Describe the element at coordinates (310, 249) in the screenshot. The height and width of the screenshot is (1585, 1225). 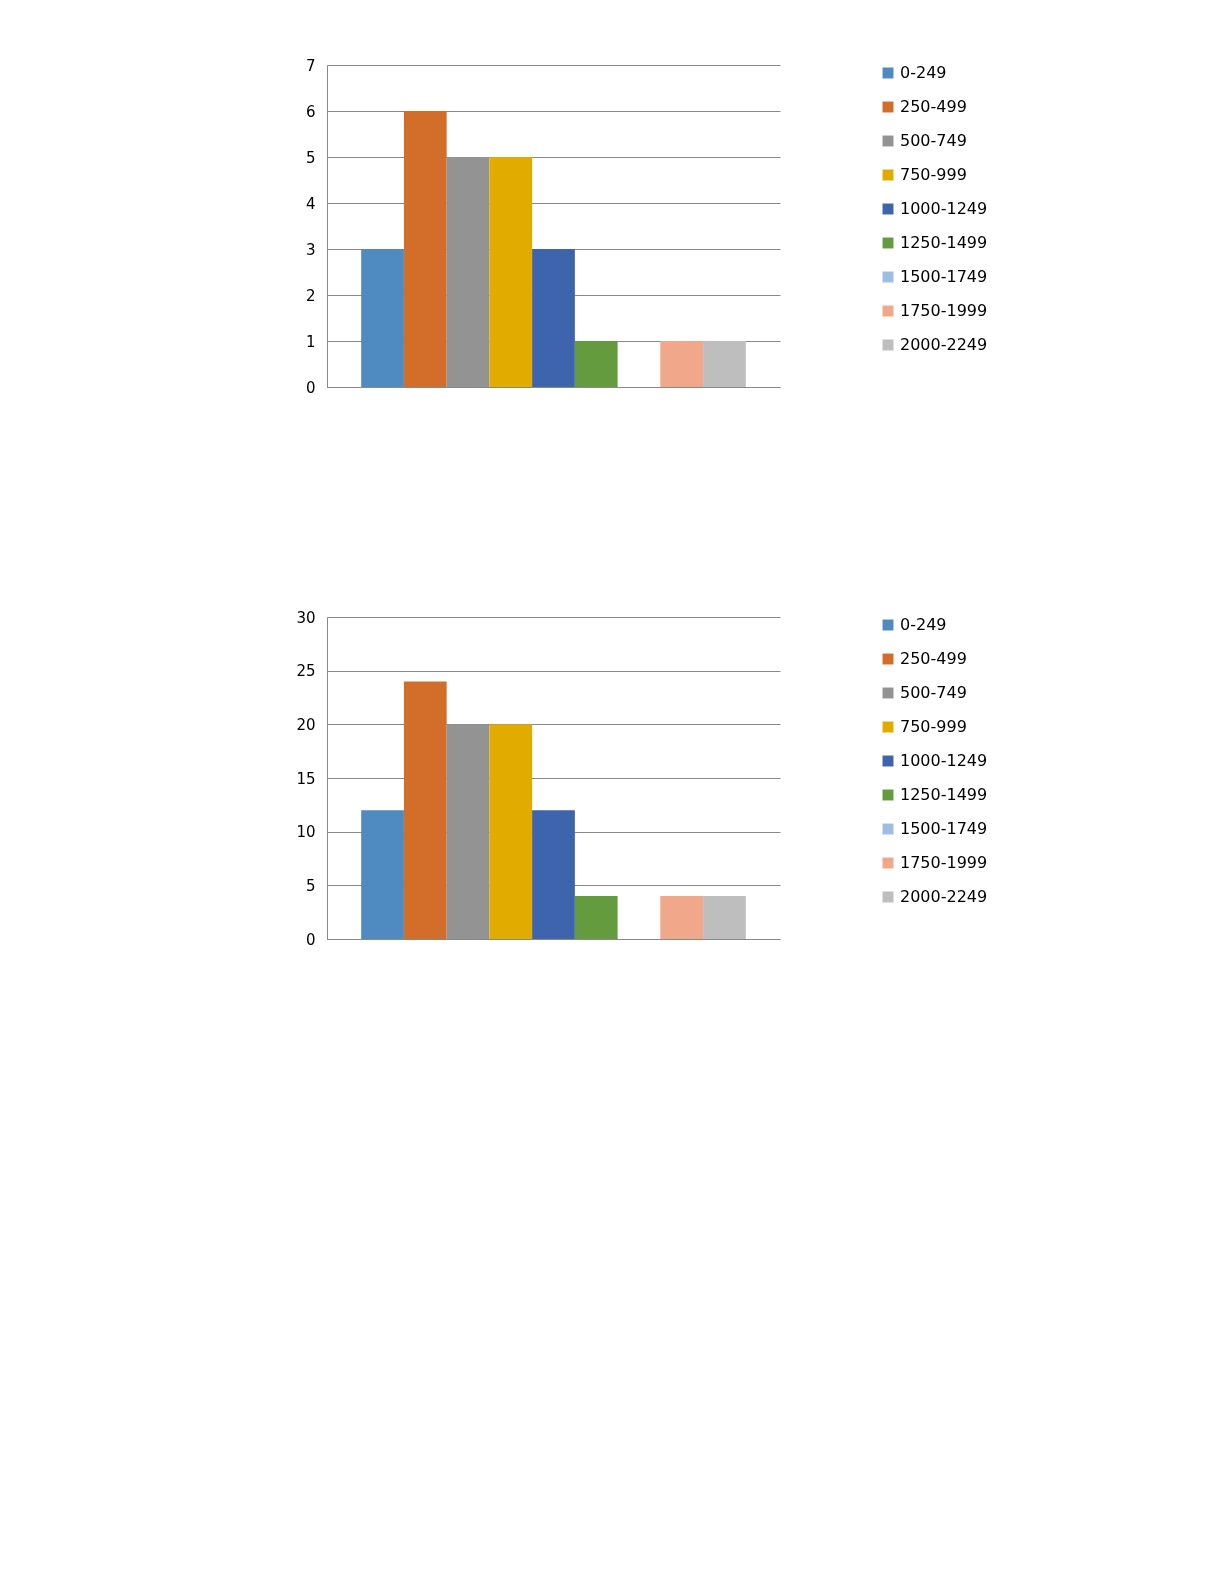
I see `y-tick-label: 3` at that location.